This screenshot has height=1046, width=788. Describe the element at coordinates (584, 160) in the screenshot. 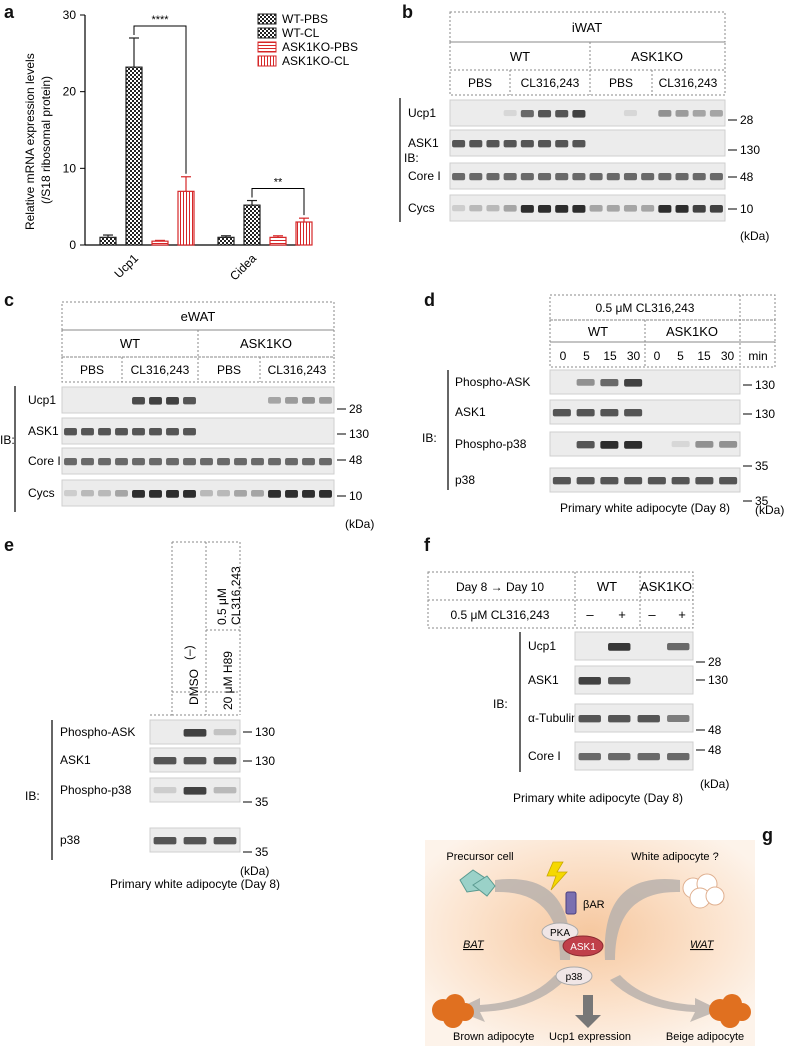

I see `blot-rows: Ucp1 28 ASK1 130 Core I 48 Cycs 10` at that location.